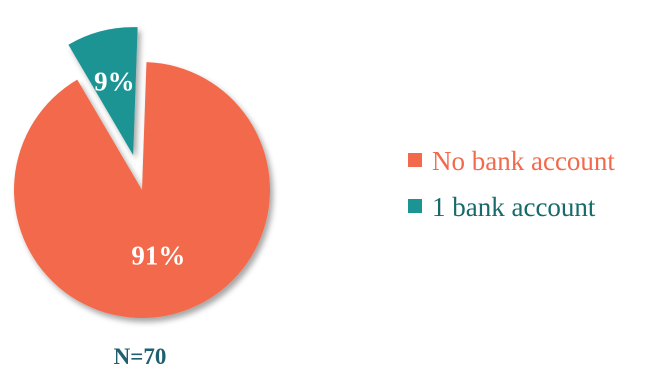 The width and height of the screenshot is (655, 368). What do you see at coordinates (140, 356) in the screenshot?
I see `sample-size-label: N=70` at bounding box center [140, 356].